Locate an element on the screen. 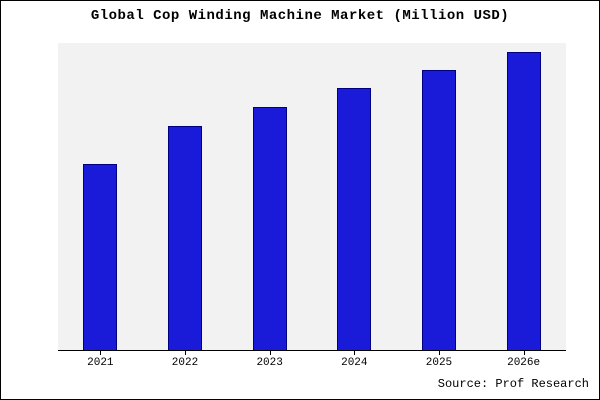 This screenshot has width=600, height=400. x-label-2021: 2021 is located at coordinates (100, 363).